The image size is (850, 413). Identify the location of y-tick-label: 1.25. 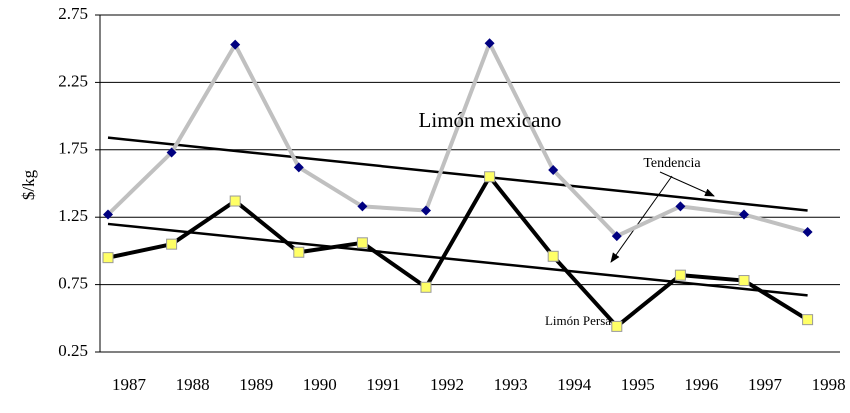
(73, 215).